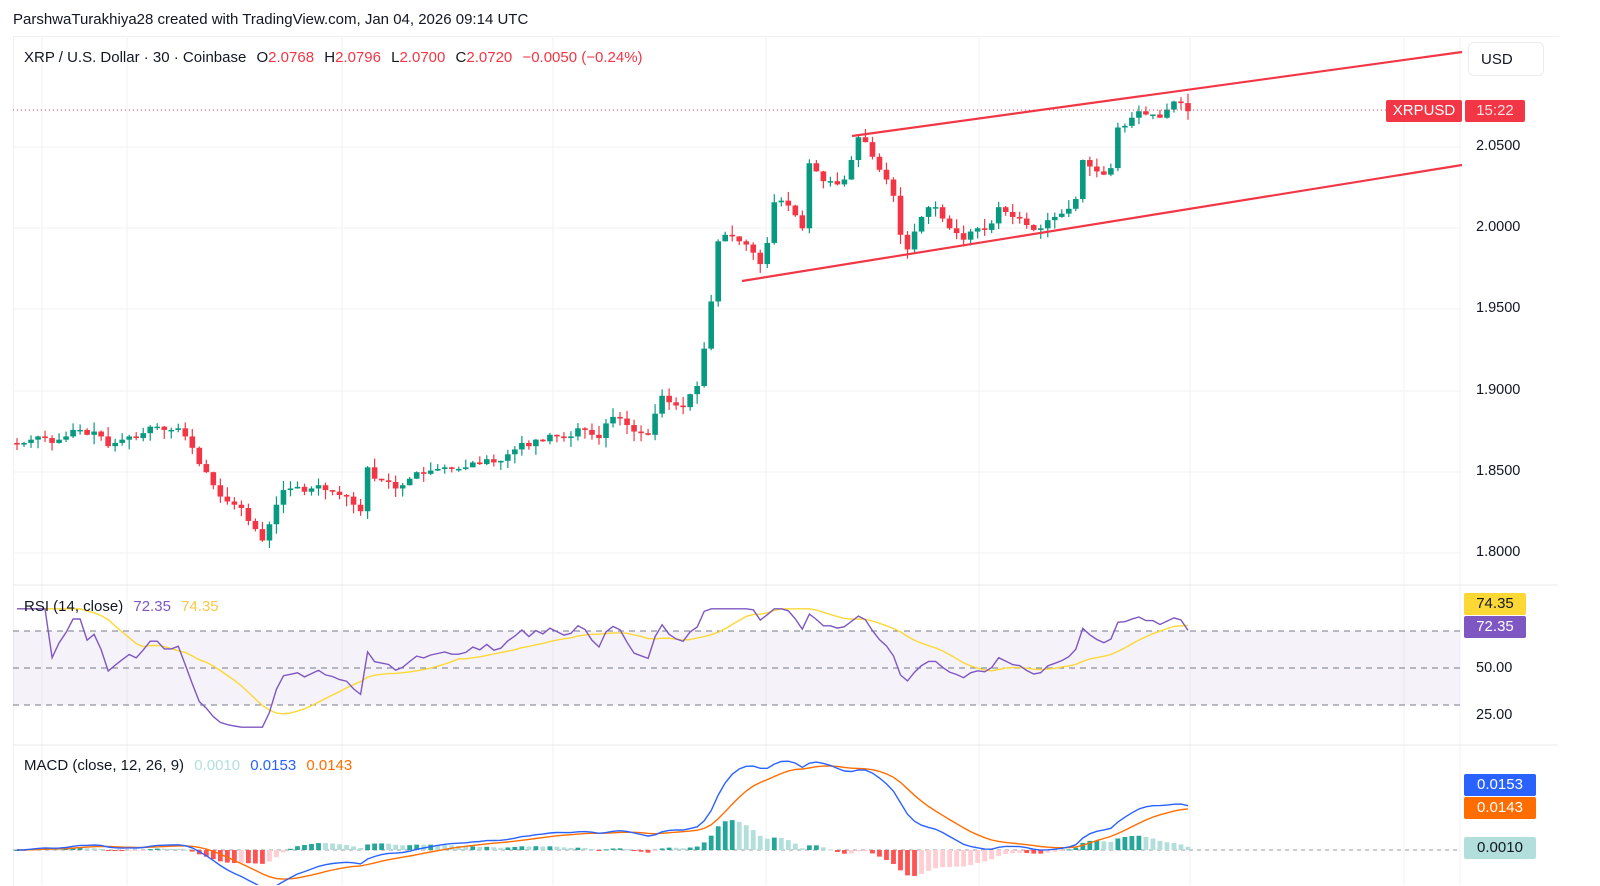 The image size is (1600, 886). Describe the element at coordinates (1495, 627) in the screenshot. I see `rsi-badge: 72.35` at that location.